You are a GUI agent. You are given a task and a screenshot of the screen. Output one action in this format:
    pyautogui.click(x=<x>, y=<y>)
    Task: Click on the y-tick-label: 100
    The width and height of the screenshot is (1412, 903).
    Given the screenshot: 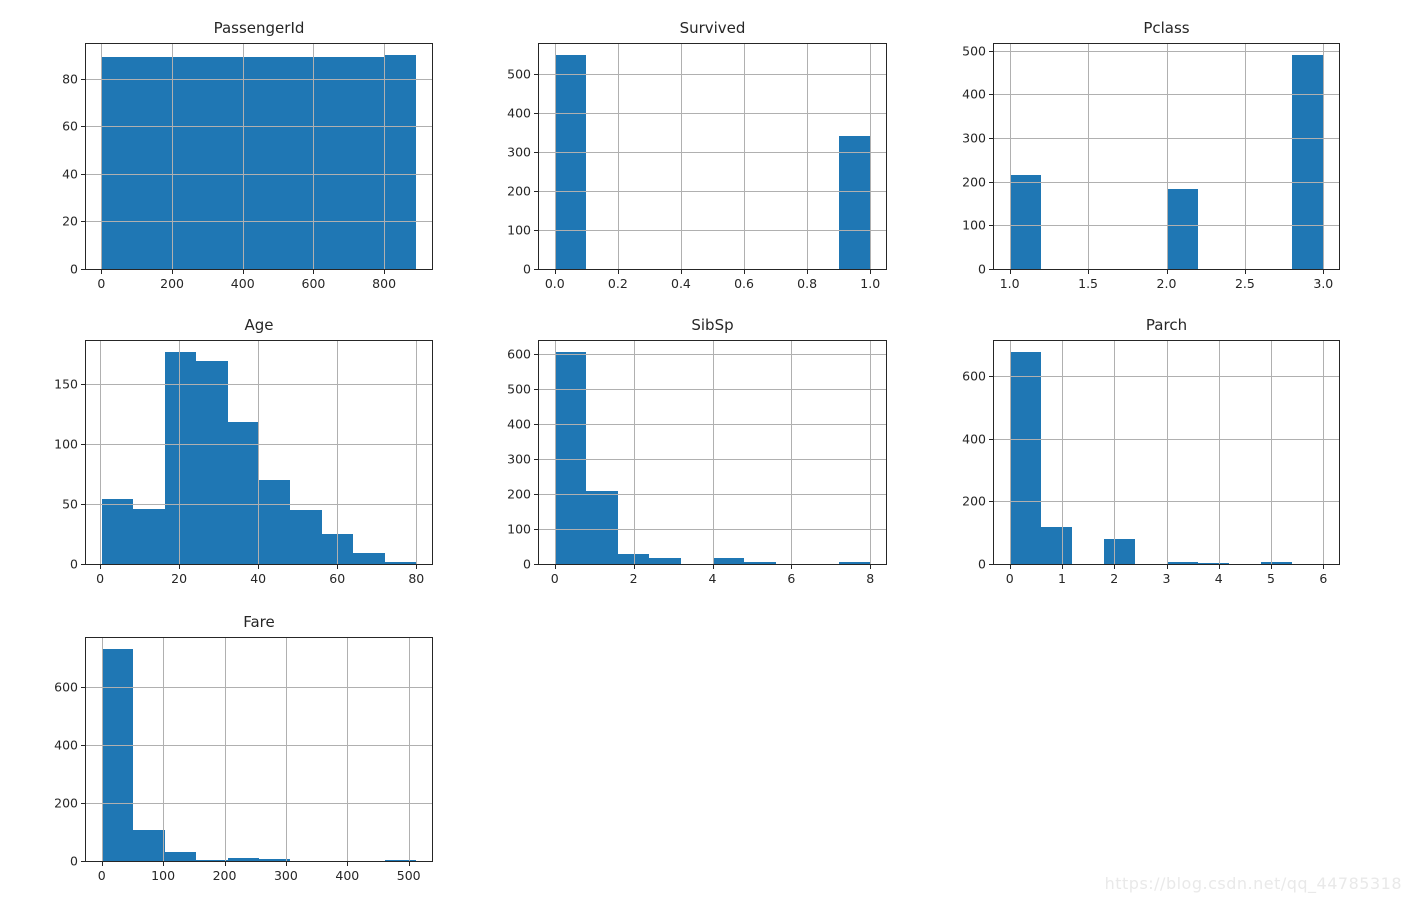 What is the action you would take?
    pyautogui.click(x=974, y=225)
    